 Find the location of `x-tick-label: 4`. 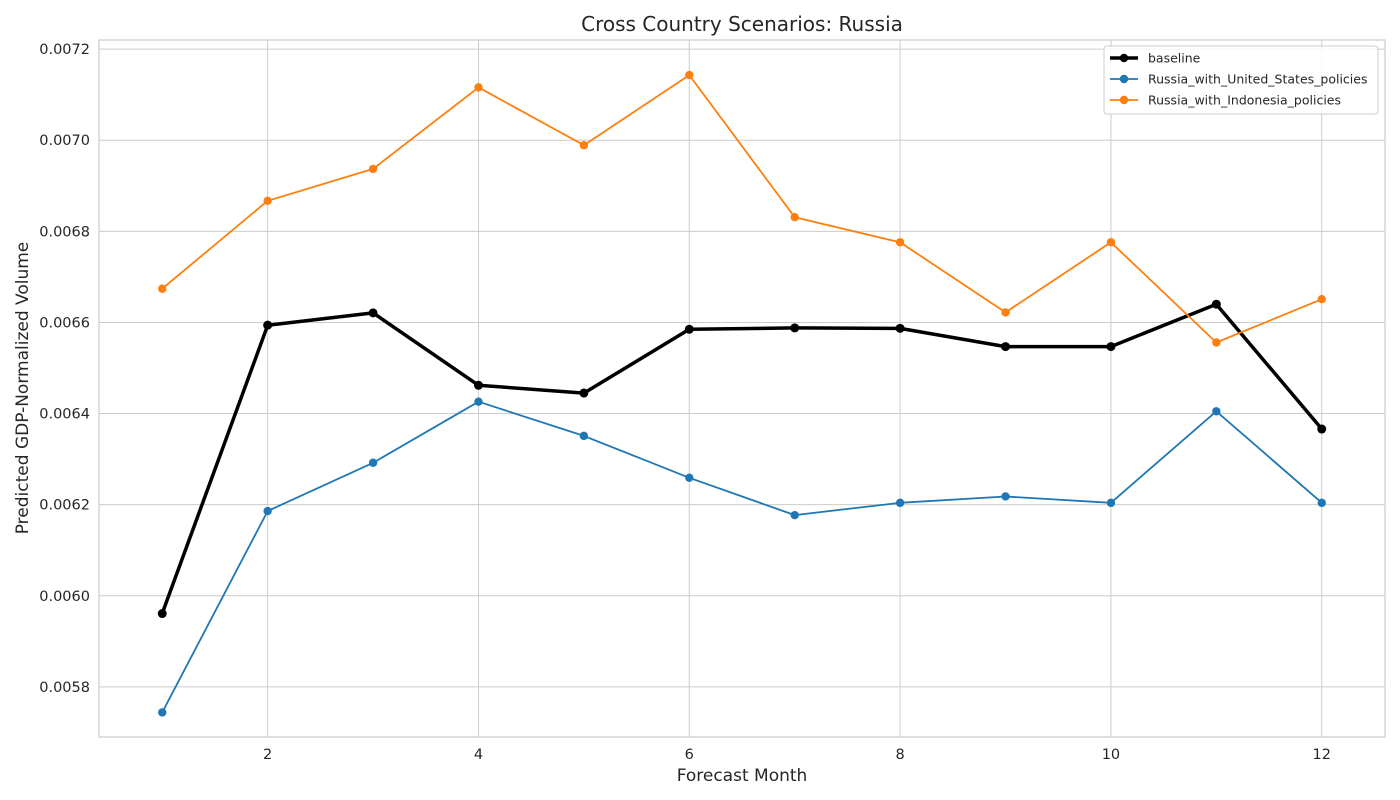

x-tick-label: 4 is located at coordinates (478, 755).